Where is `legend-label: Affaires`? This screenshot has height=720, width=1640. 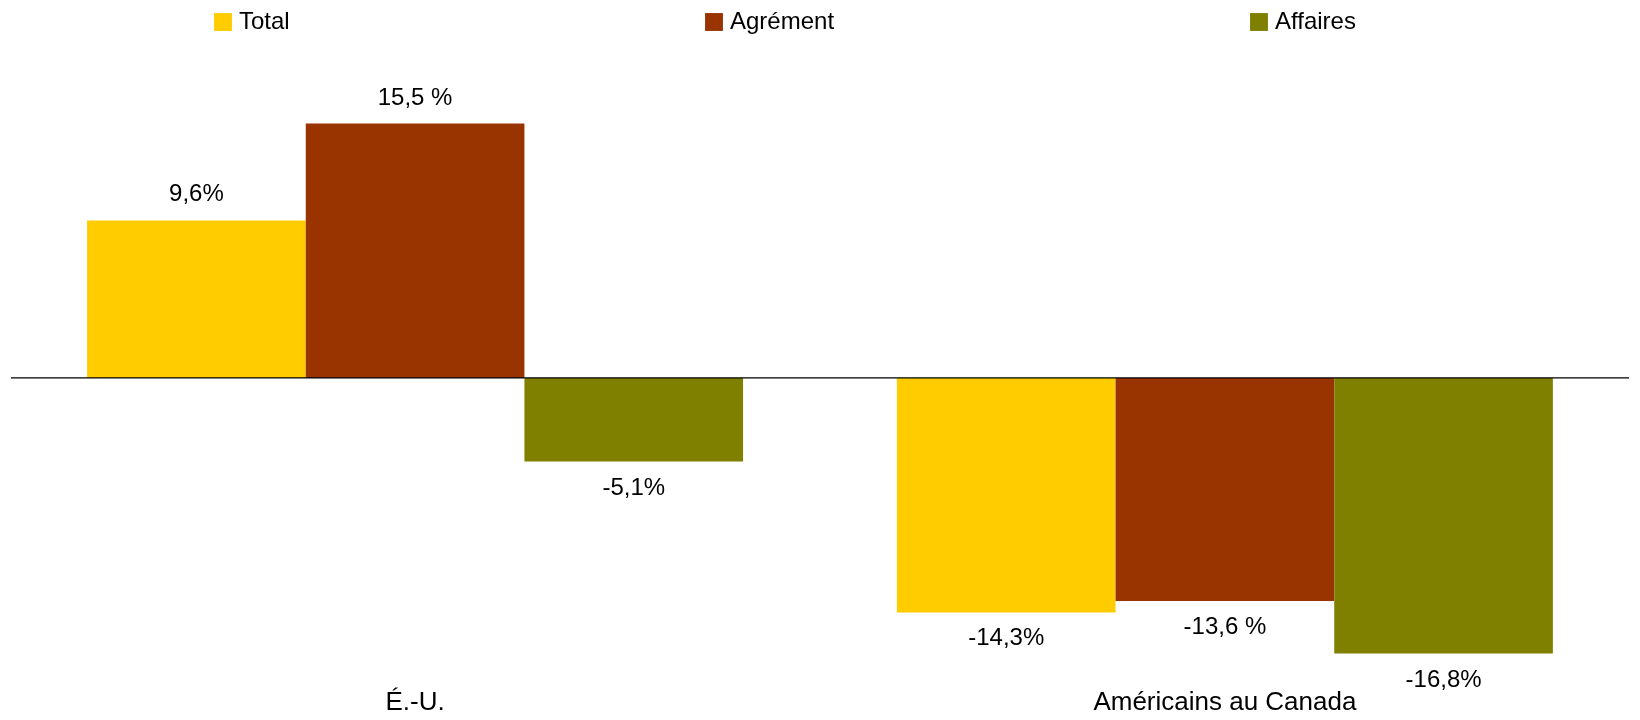
legend-label: Affaires is located at coordinates (1315, 20).